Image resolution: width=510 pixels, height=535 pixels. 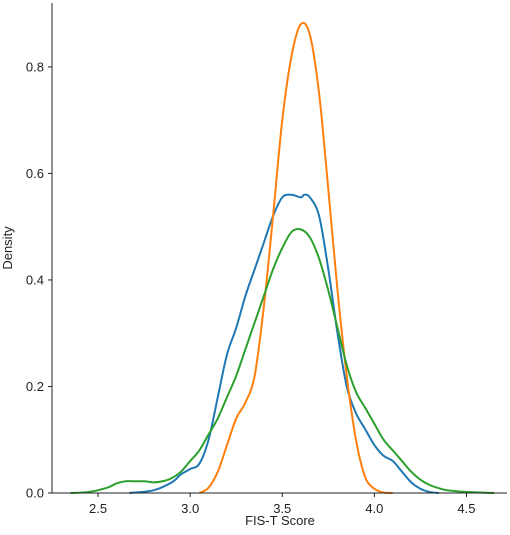 I want to click on y-tick-label: 0.4, so click(x=35, y=279).